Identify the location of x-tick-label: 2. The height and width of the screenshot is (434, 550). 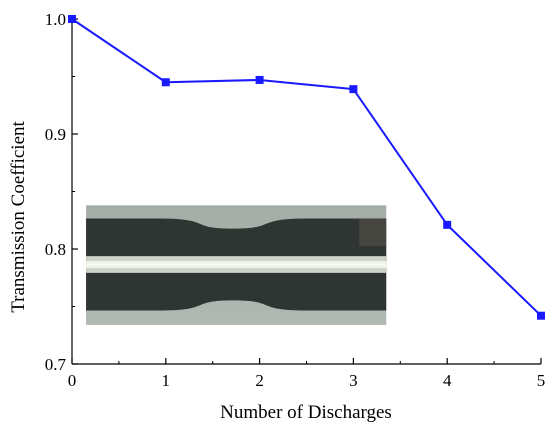
(259, 380).